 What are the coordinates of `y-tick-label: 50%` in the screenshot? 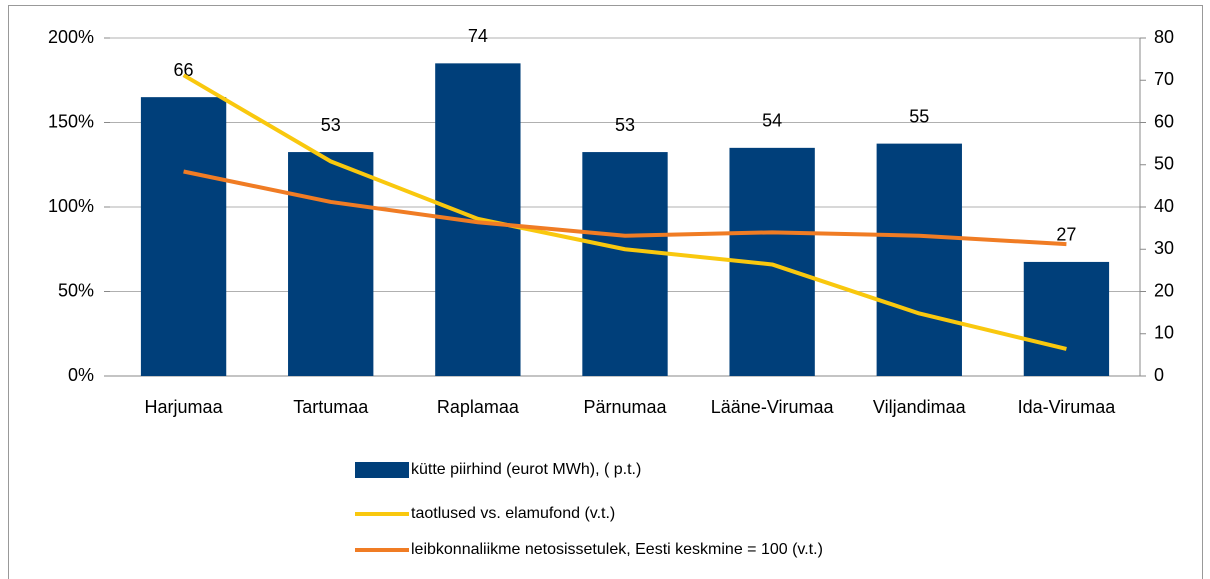 It's located at (76, 290).